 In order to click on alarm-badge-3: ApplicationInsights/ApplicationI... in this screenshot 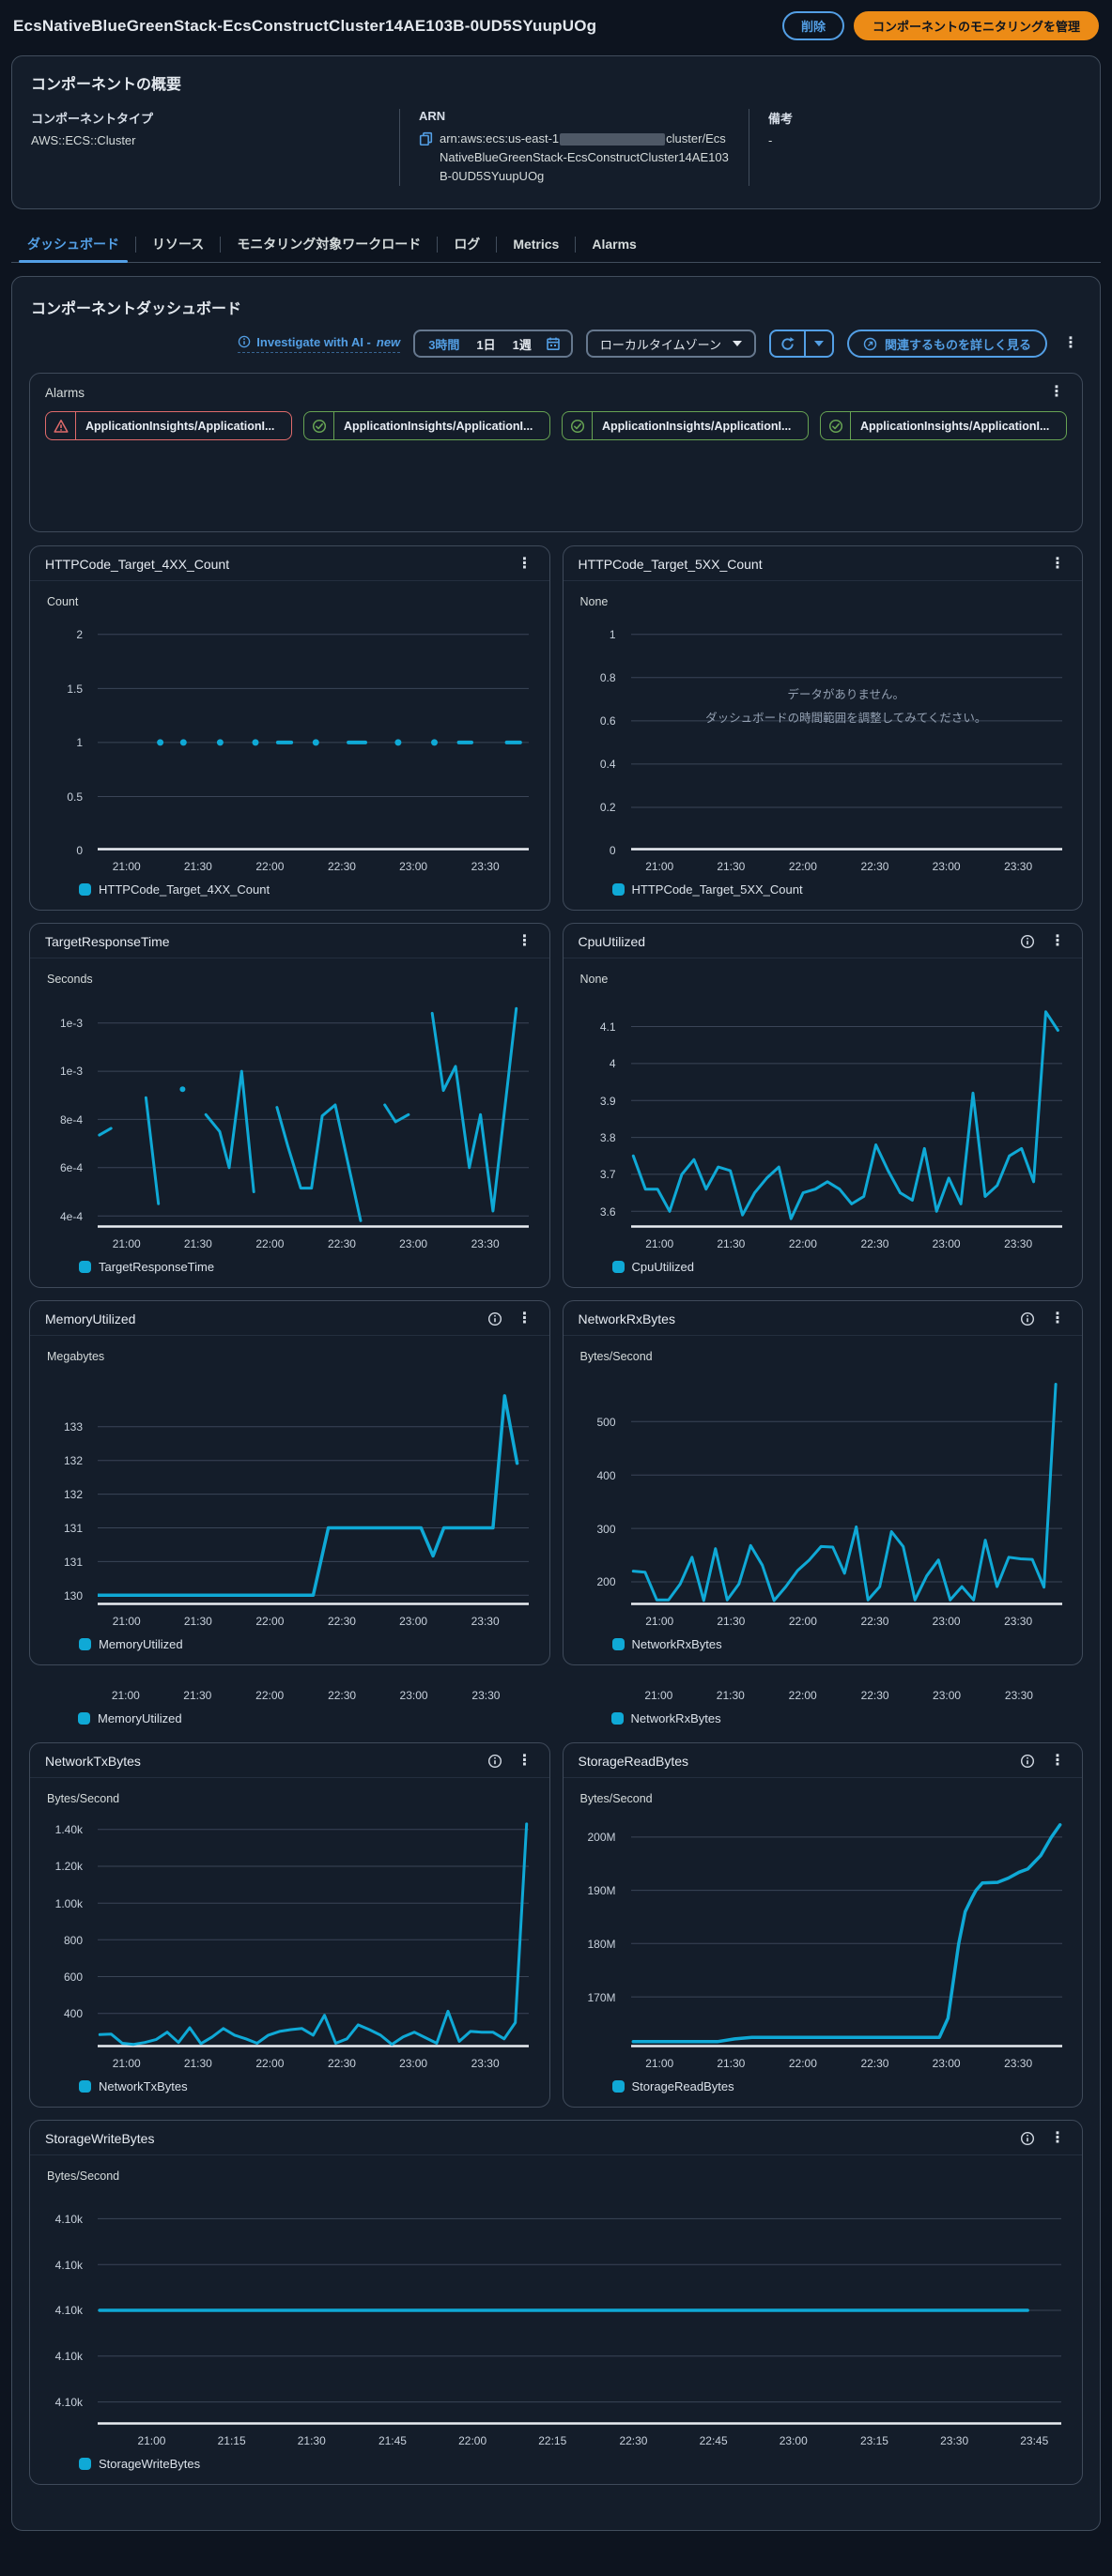, I will do `click(685, 426)`.